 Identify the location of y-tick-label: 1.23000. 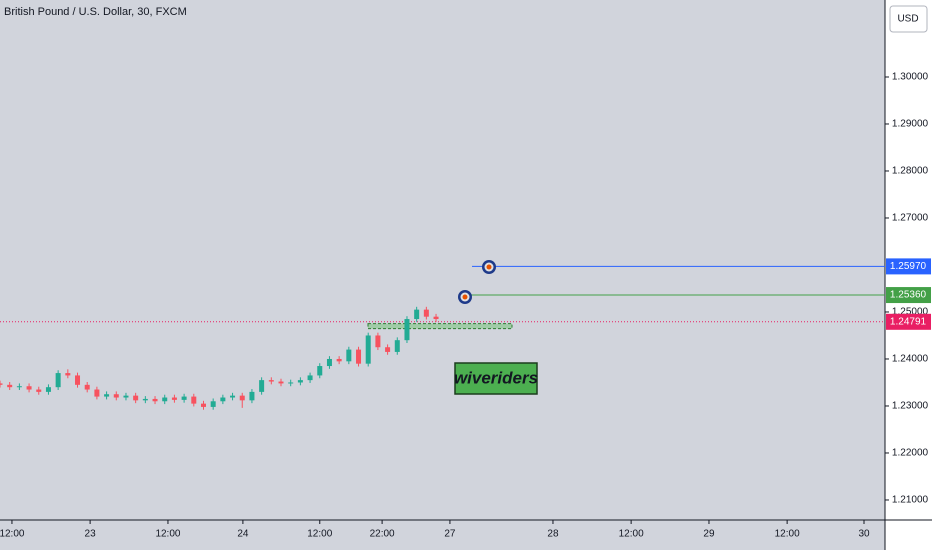
(910, 406).